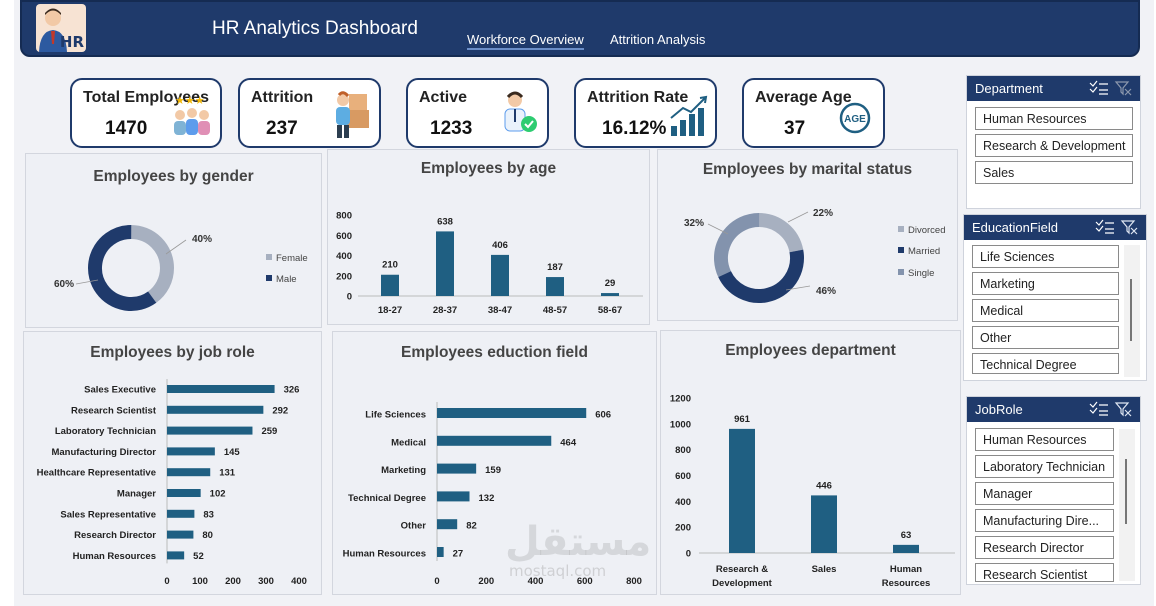  What do you see at coordinates (488, 168) in the screenshot?
I see `chart-title: Employees by age` at bounding box center [488, 168].